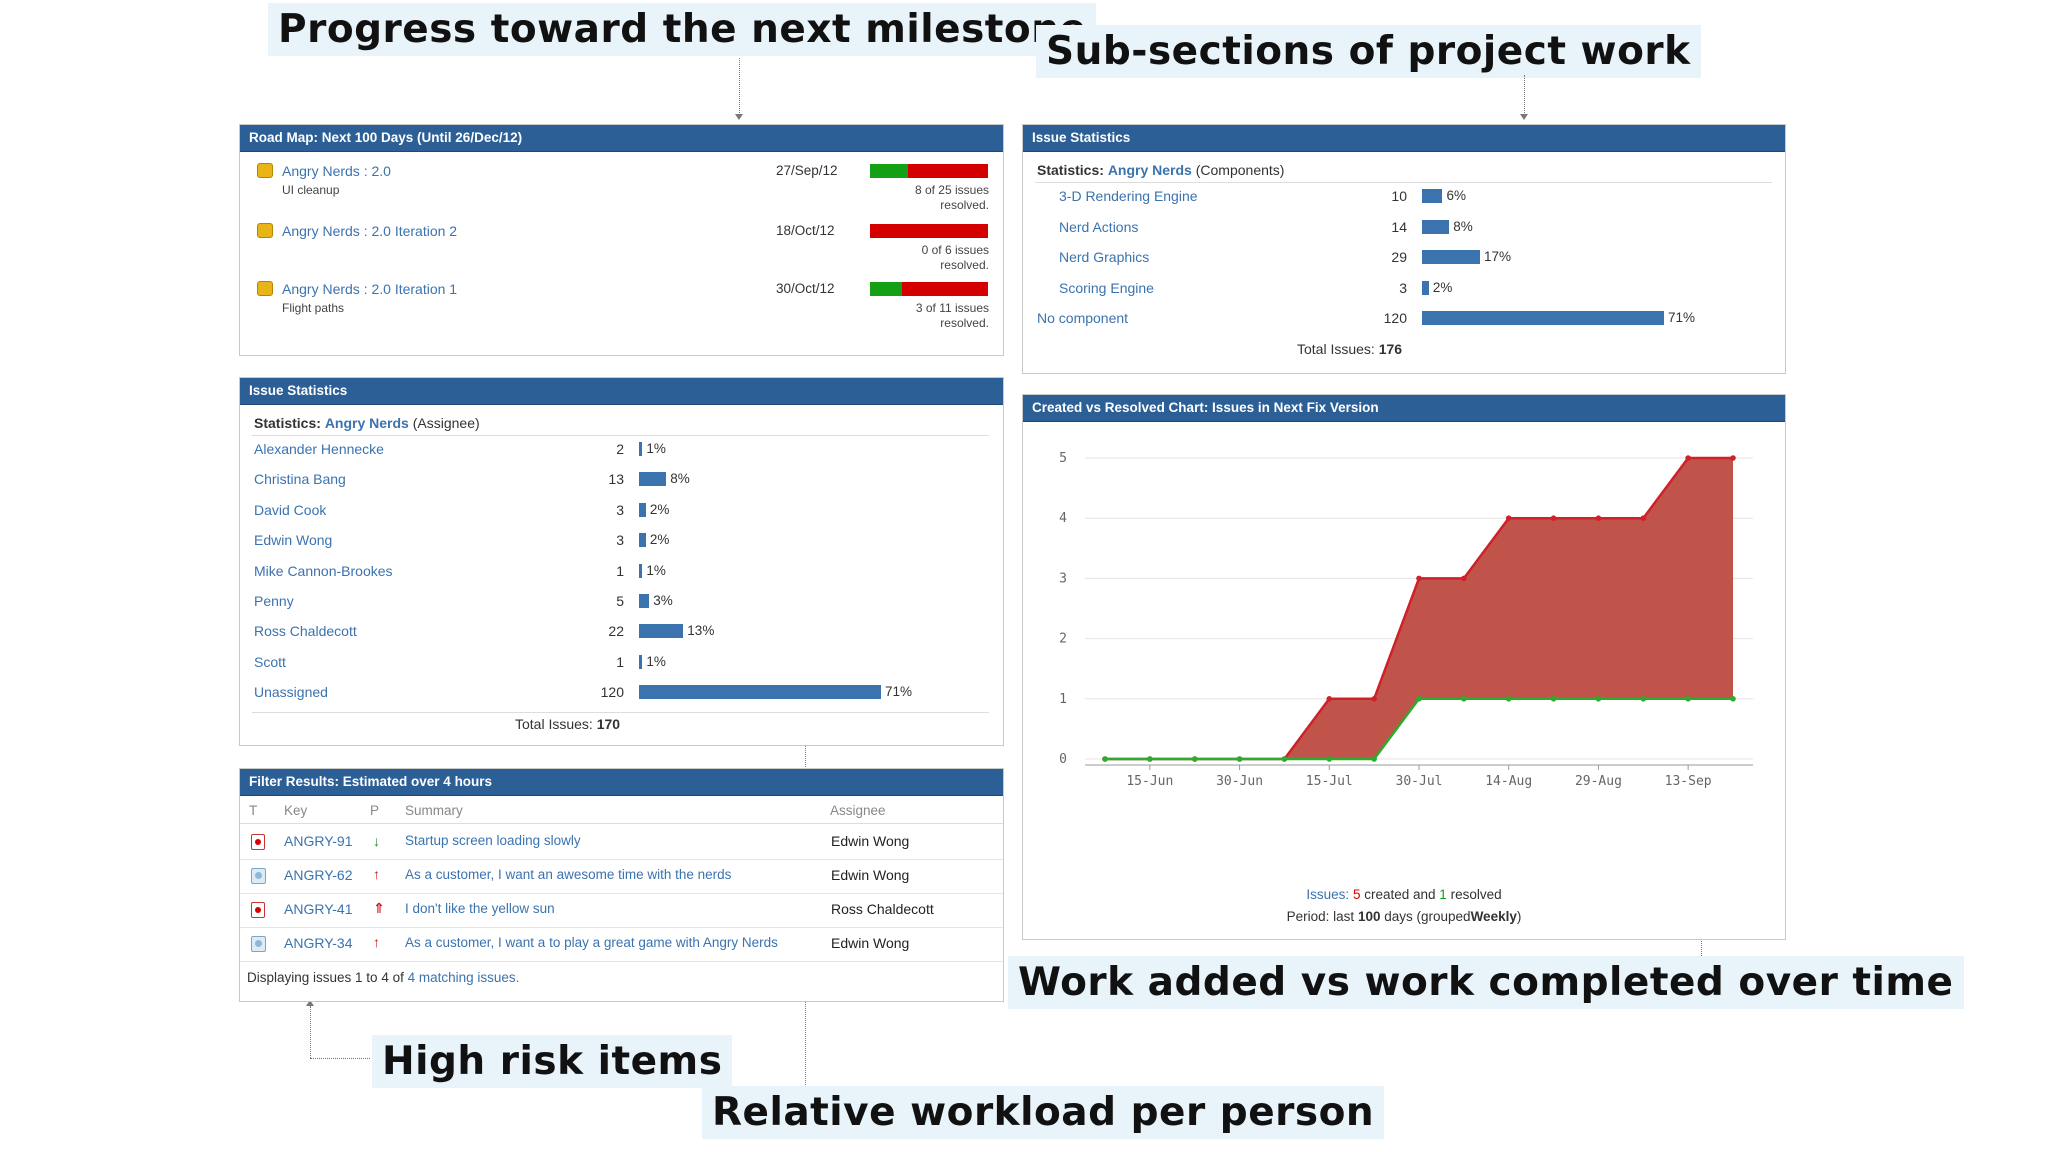  Describe the element at coordinates (1688, 781) in the screenshot. I see `x-tick-label: 13-Sep` at that location.